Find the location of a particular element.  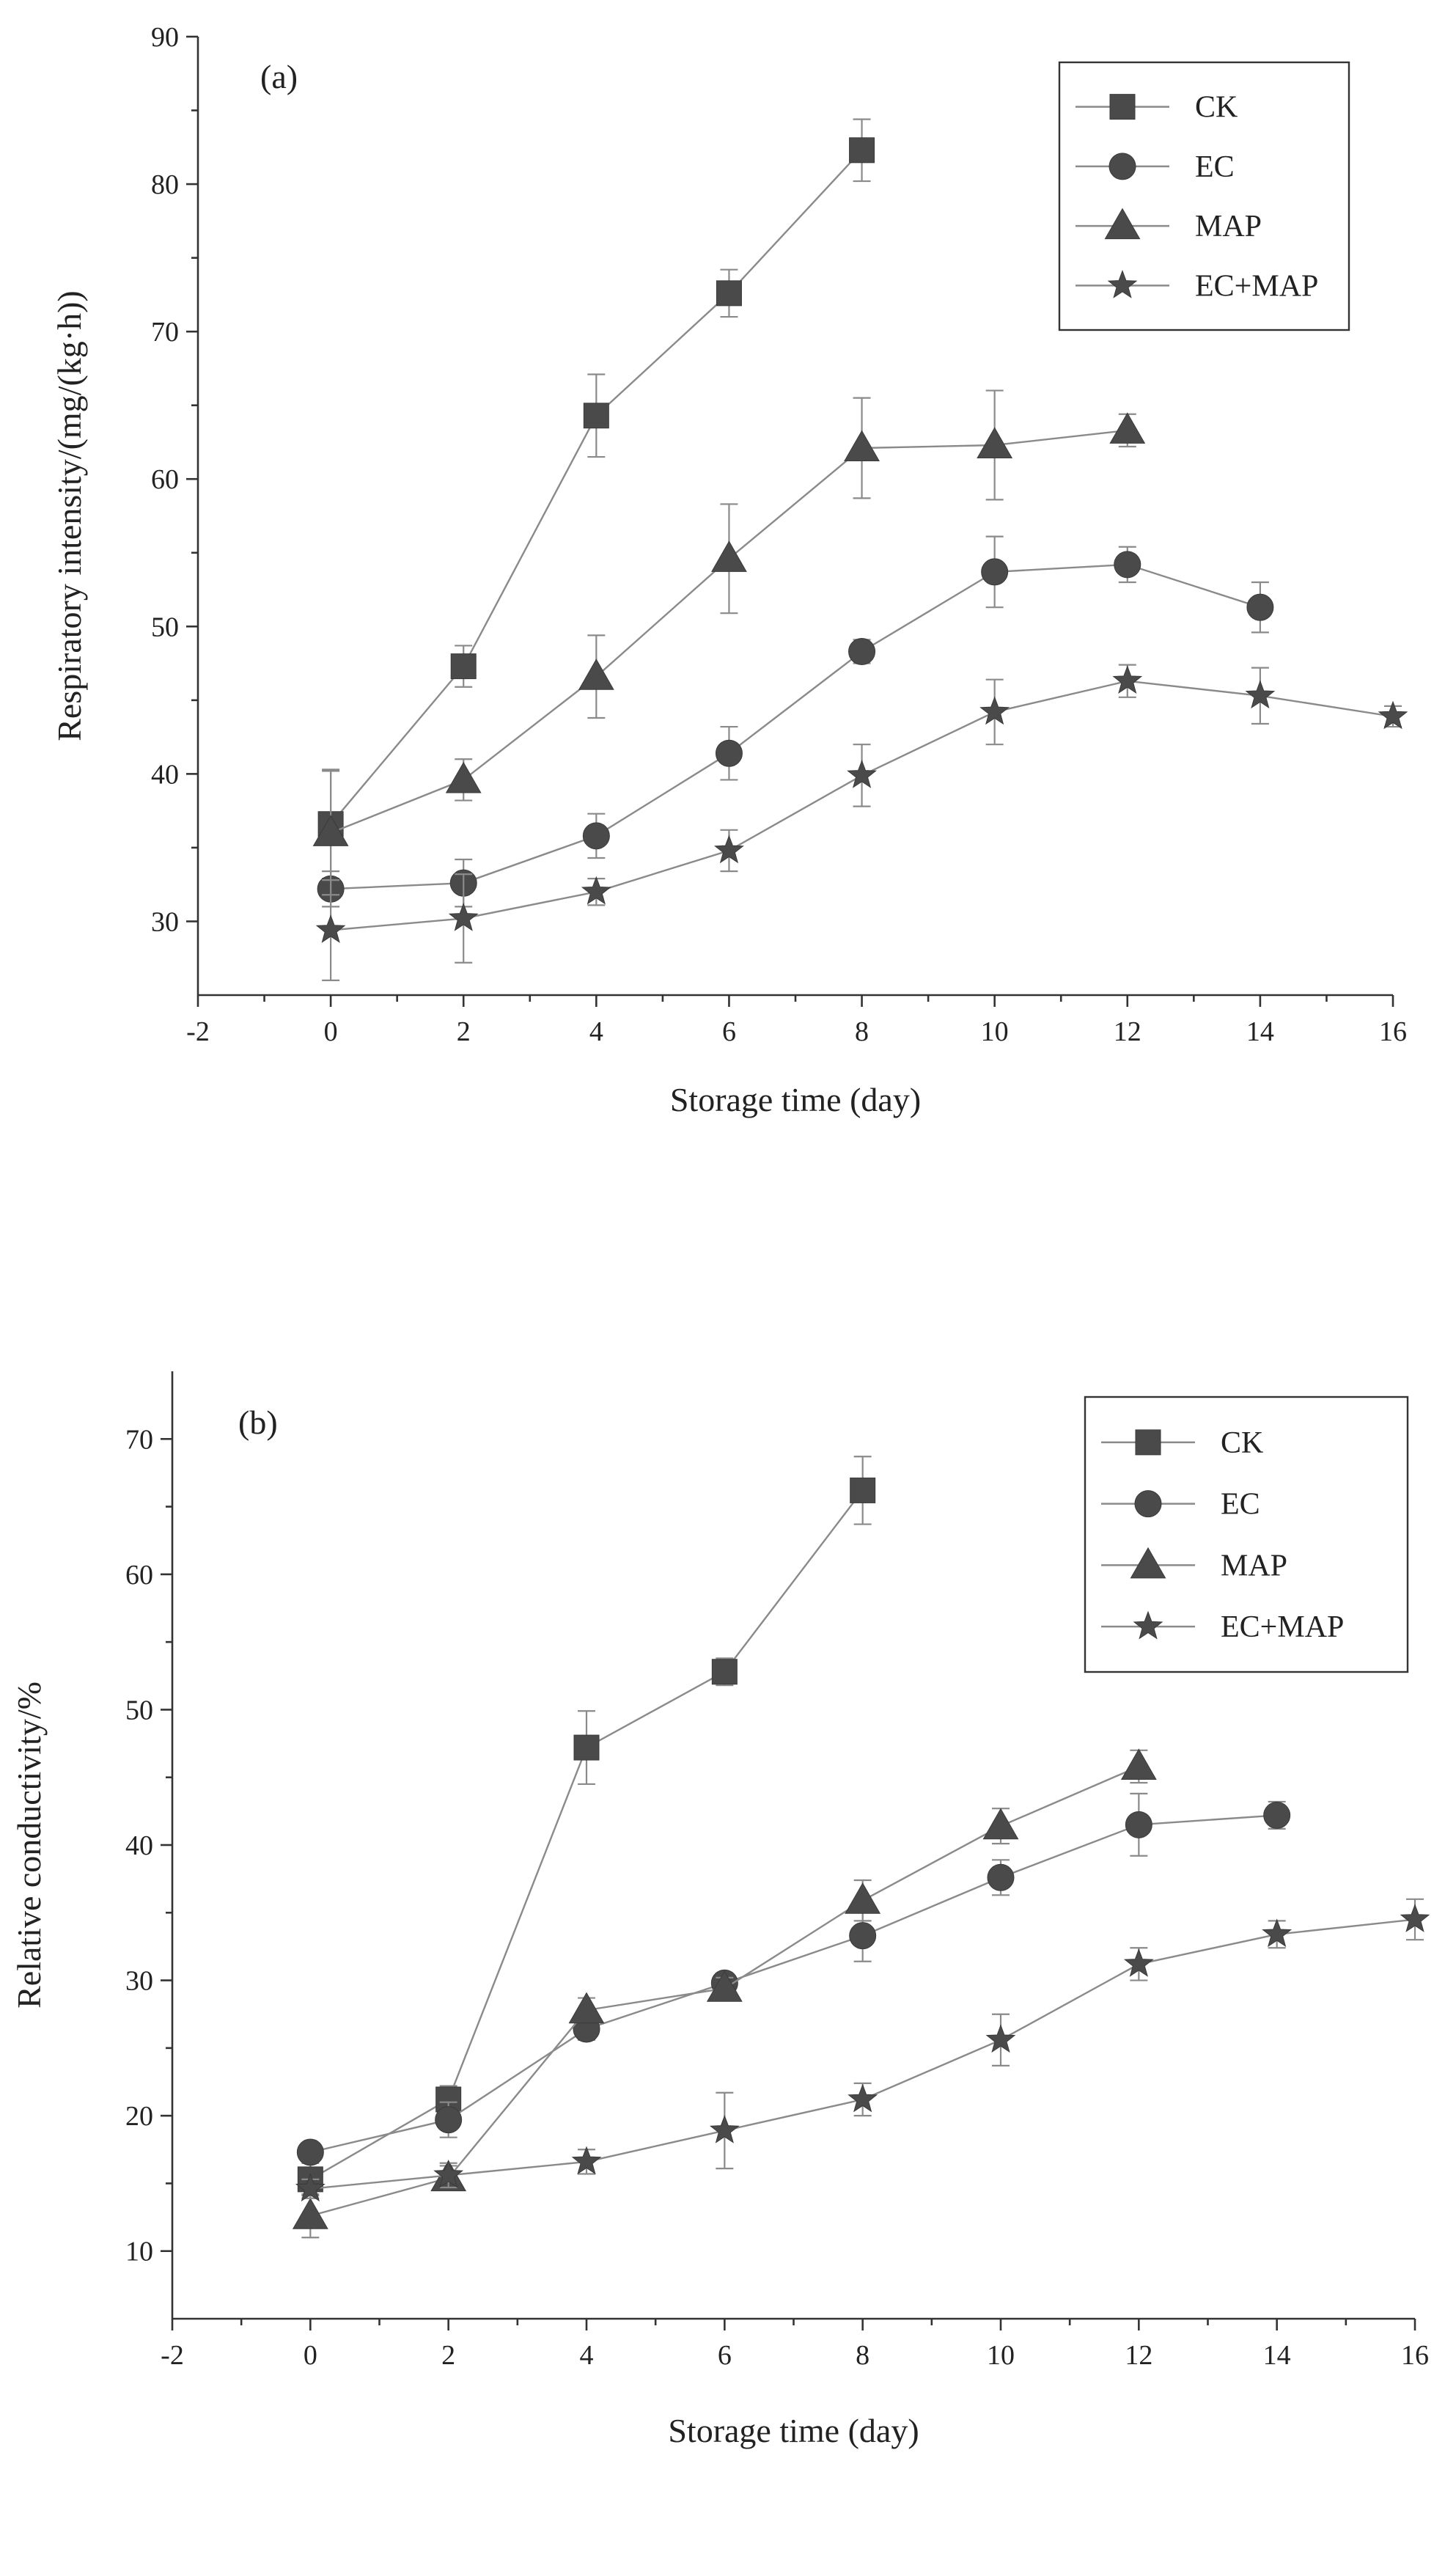

series-line is located at coordinates (793, 1984).